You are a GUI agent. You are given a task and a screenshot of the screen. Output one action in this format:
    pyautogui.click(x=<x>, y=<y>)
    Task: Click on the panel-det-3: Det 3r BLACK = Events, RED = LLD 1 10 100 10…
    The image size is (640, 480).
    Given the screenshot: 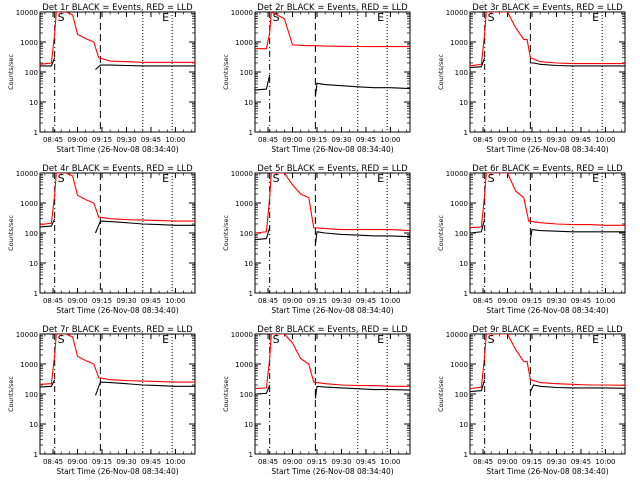 What is the action you would take?
    pyautogui.click(x=531, y=78)
    